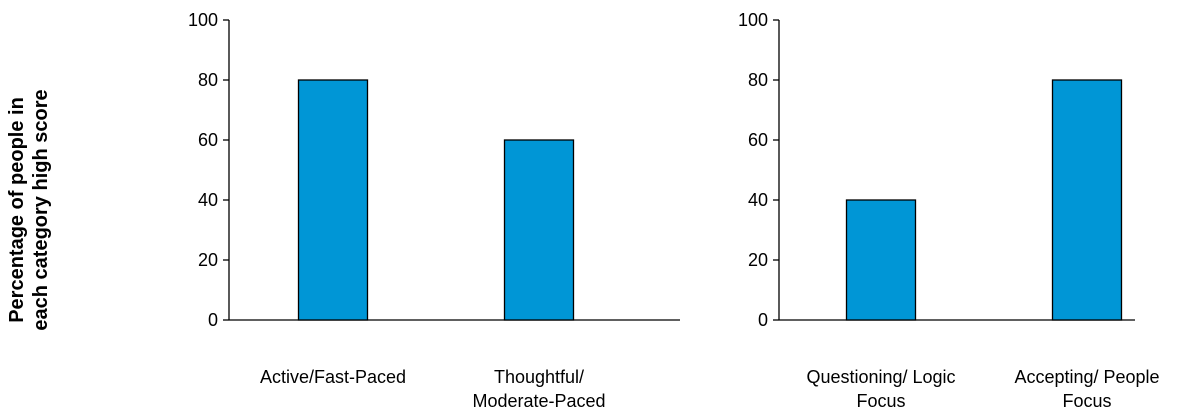 Image resolution: width=1178 pixels, height=419 pixels. Describe the element at coordinates (1086, 377) in the screenshot. I see `x-category-label: Accepting/ People` at that location.